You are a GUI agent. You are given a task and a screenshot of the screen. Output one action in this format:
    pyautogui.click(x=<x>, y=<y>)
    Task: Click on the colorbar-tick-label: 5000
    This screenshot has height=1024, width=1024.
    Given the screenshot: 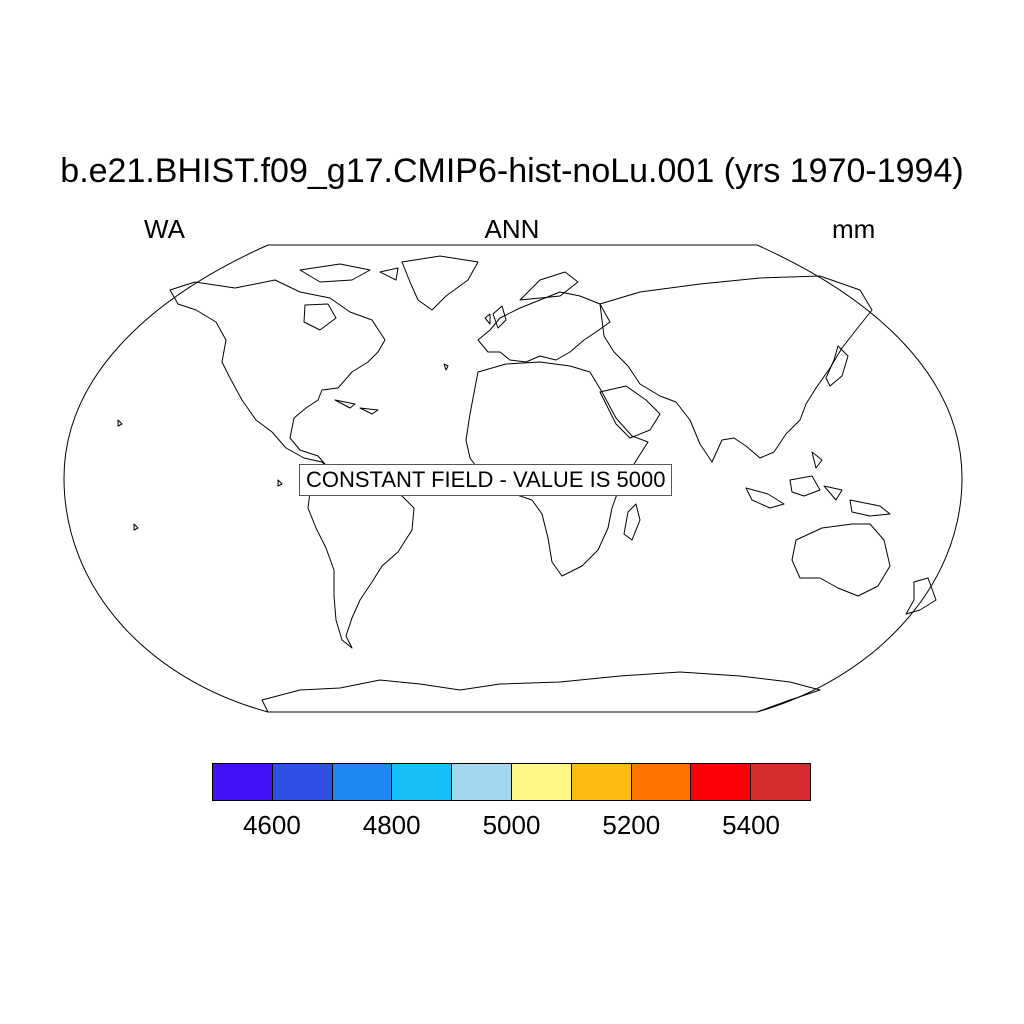 What is the action you would take?
    pyautogui.click(x=511, y=825)
    